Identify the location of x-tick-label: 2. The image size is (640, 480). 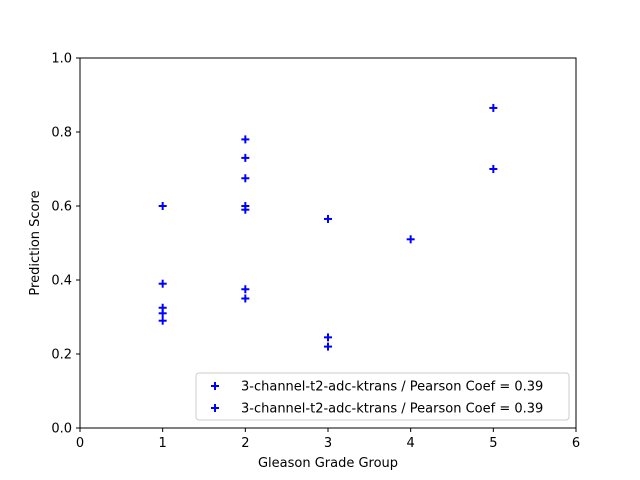
(245, 443).